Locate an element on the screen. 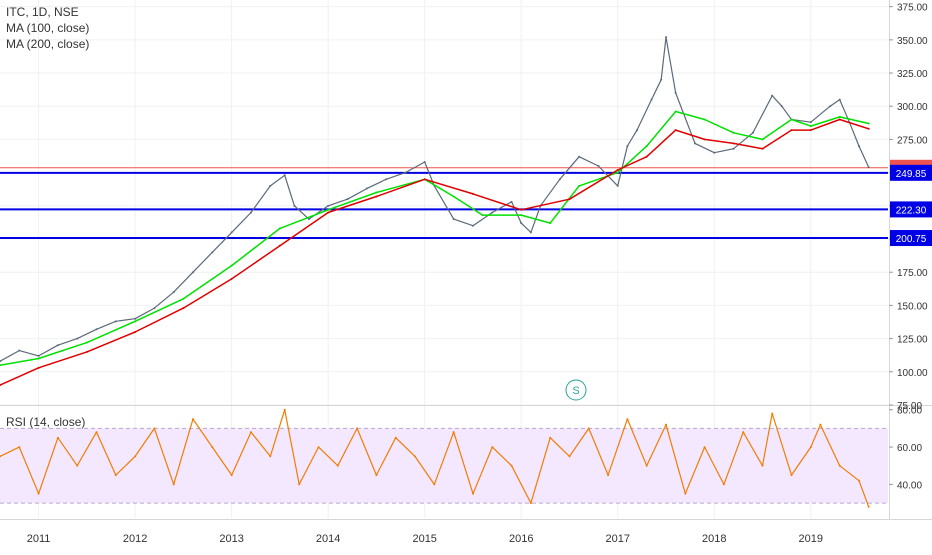 The image size is (932, 555). rsi-legend: RSI (14, close) is located at coordinates (45, 422).